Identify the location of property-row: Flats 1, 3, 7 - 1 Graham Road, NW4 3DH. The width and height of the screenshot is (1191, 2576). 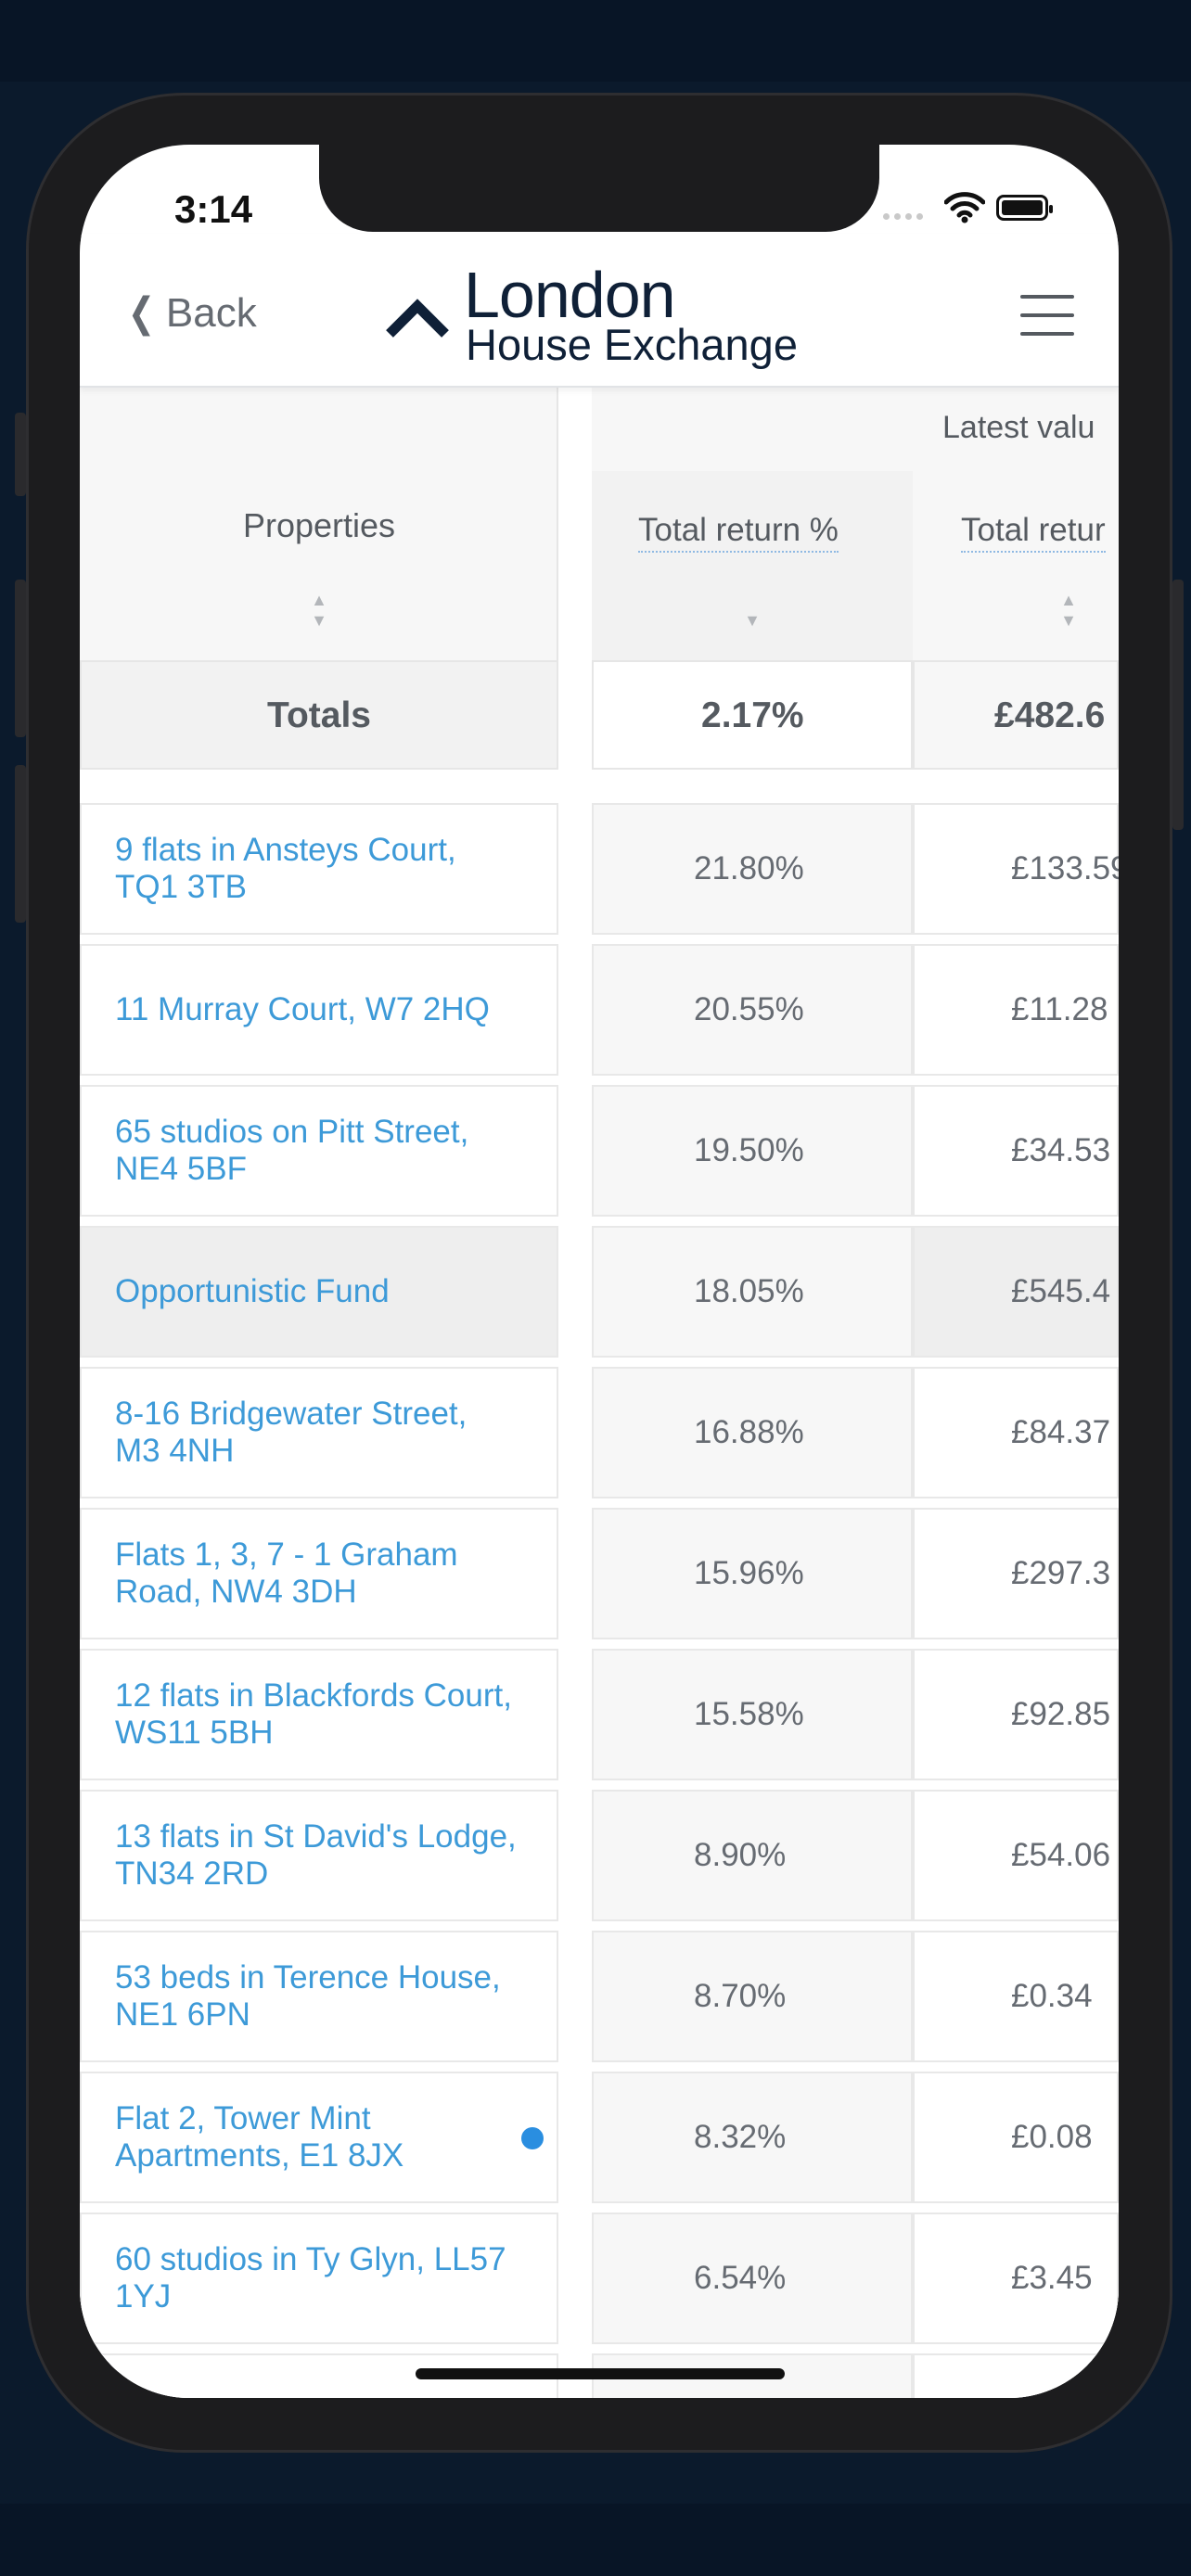
(319, 1573).